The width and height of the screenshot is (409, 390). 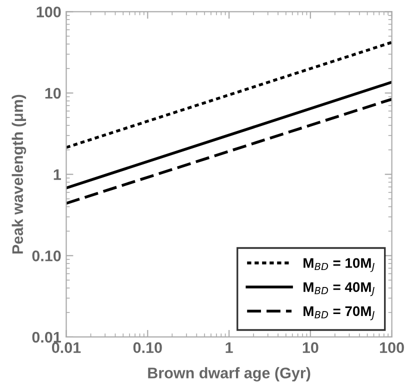 What do you see at coordinates (392, 348) in the screenshot?
I see `x-tick-label: 100` at bounding box center [392, 348].